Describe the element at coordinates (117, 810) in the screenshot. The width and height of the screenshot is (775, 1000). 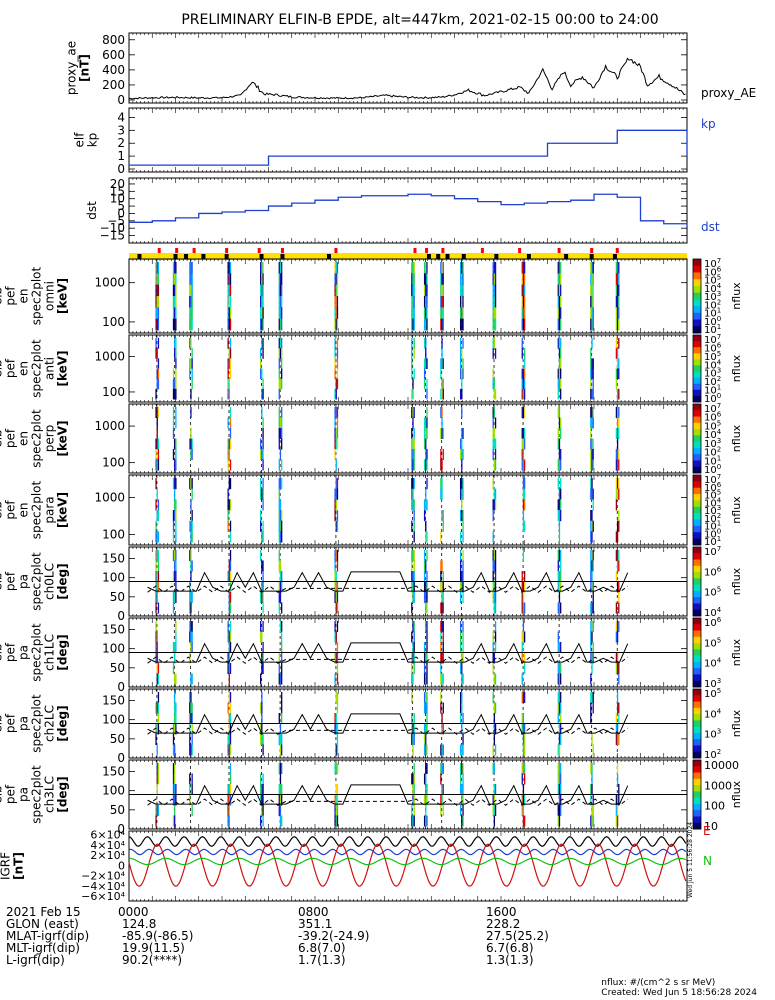
I see `y-tick-label: 50` at that location.